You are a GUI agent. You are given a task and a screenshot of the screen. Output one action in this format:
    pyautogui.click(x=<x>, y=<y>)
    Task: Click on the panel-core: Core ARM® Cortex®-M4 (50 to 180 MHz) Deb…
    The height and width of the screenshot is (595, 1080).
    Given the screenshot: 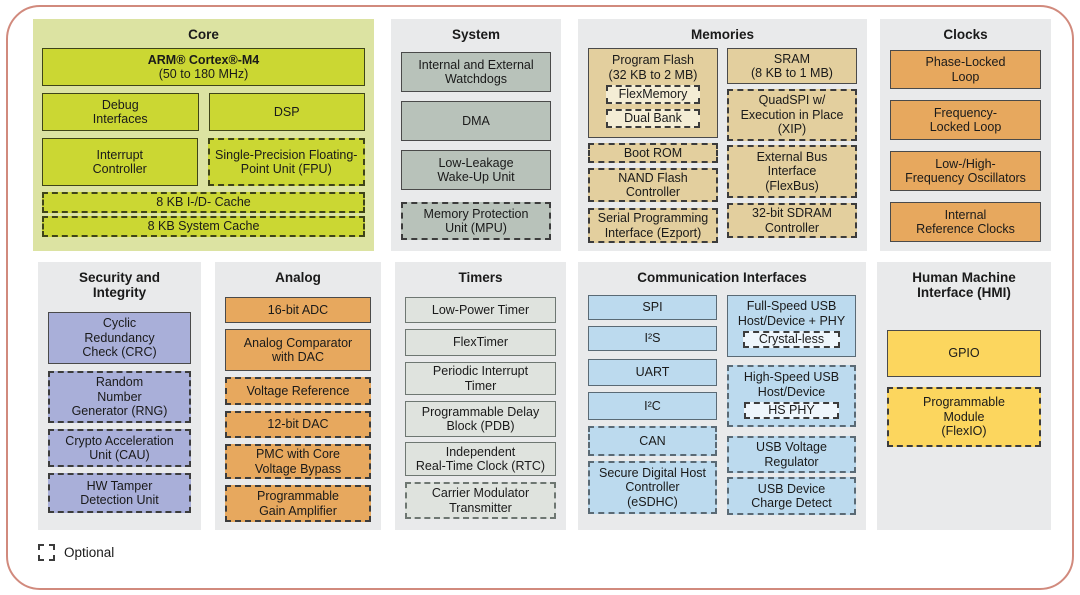 What is the action you would take?
    pyautogui.click(x=203, y=135)
    